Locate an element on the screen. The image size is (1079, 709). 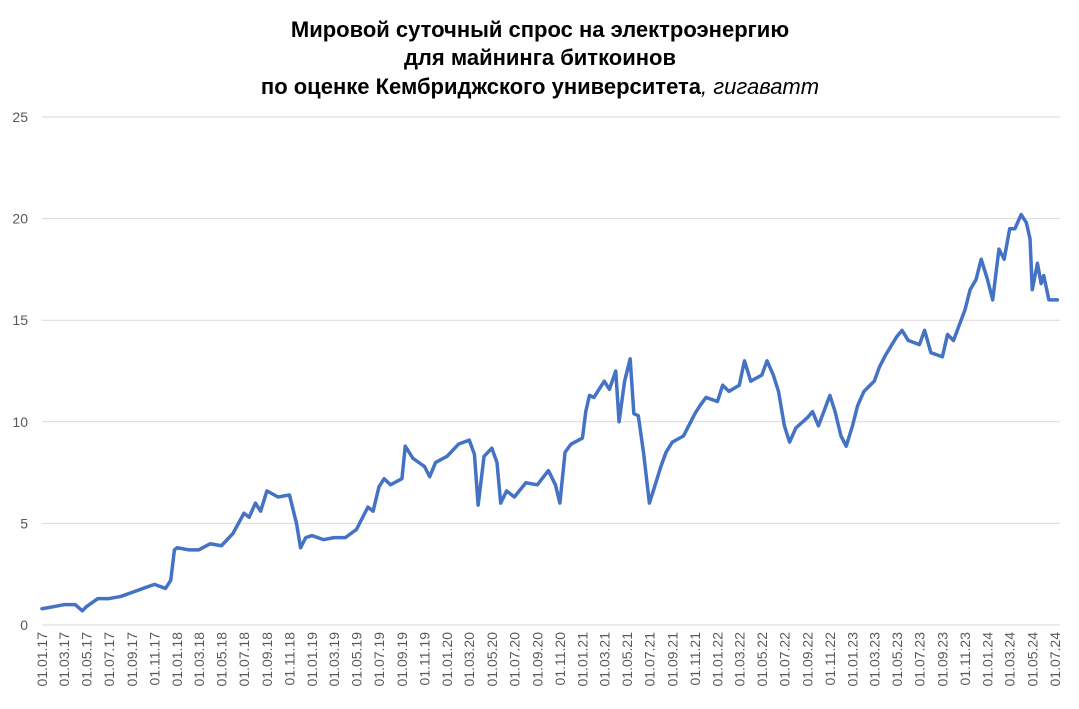
y-tick-label: 5 is located at coordinates (24, 523).